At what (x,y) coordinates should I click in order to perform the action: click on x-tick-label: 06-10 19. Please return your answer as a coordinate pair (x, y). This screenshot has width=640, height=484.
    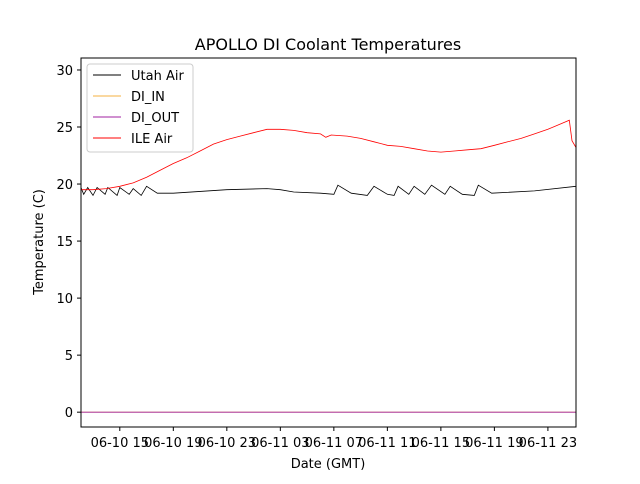
    Looking at the image, I should click on (173, 443).